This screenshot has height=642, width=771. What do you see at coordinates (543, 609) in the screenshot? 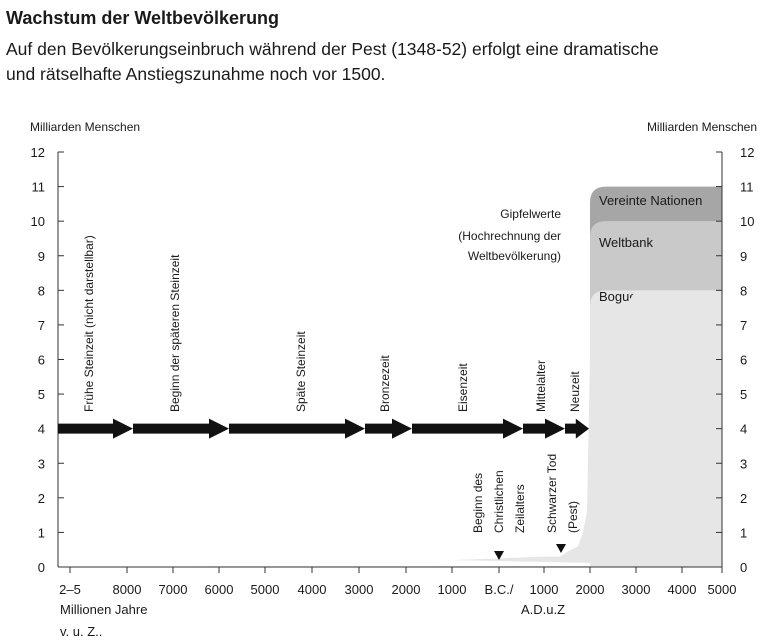
I see `x-unit-right: A.D.u.Z` at bounding box center [543, 609].